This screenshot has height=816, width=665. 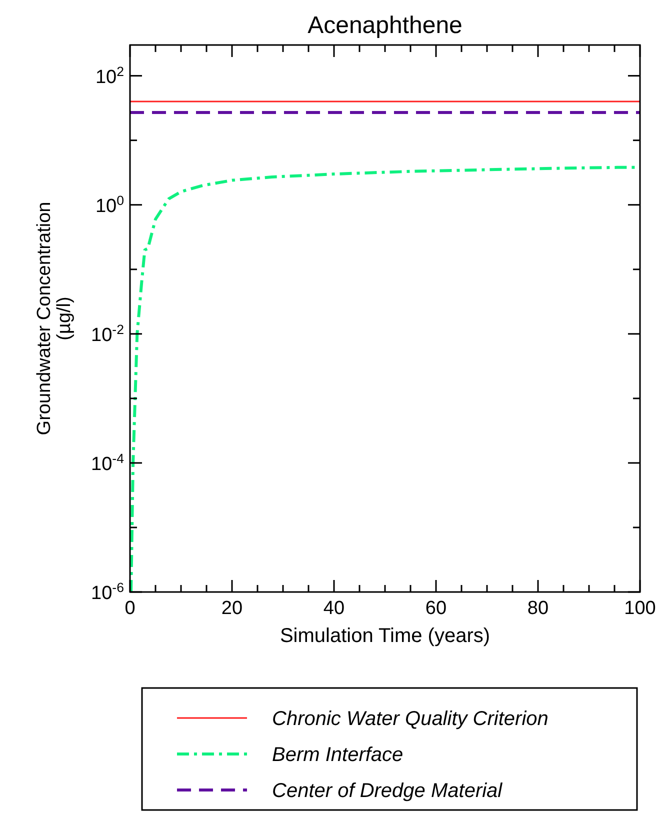 I want to click on y-tick-label: 10$^{2}$, so click(x=109, y=75).